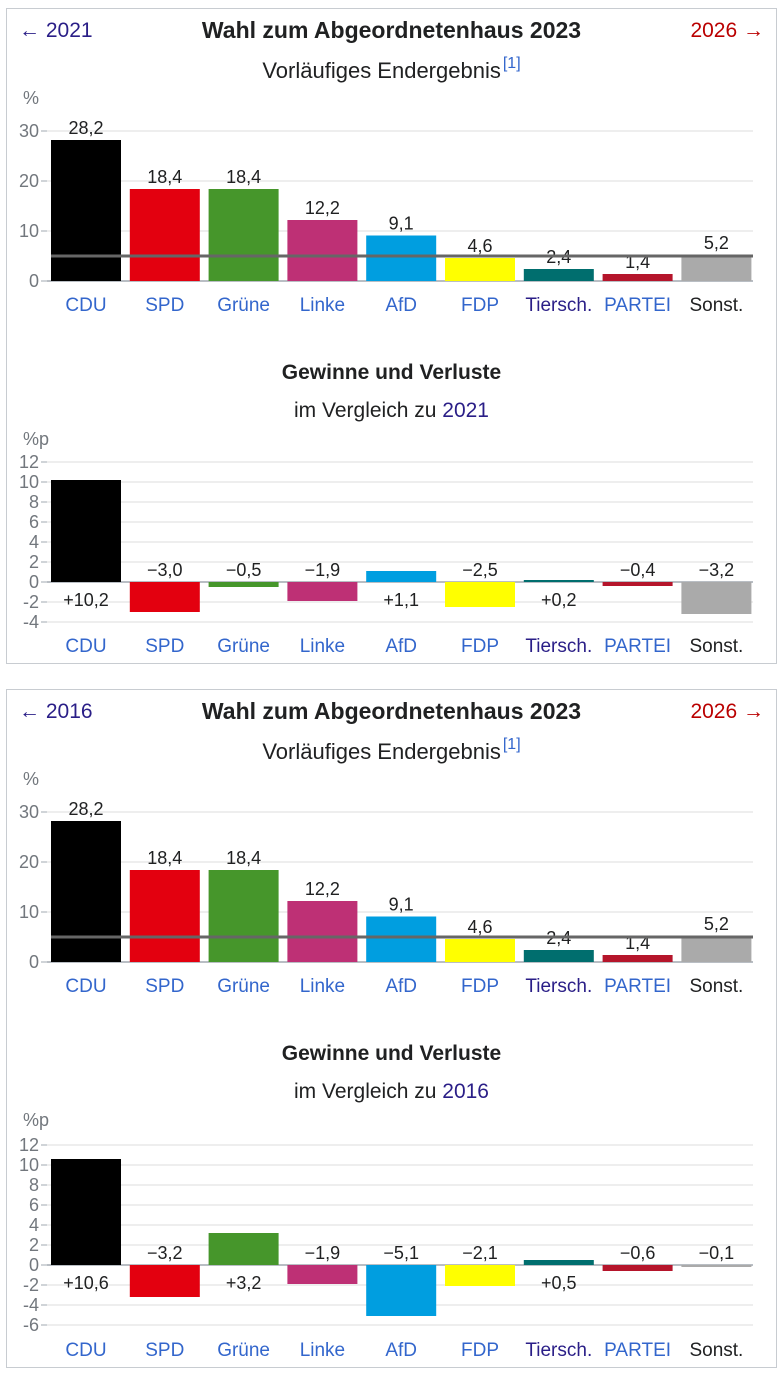  What do you see at coordinates (637, 584) in the screenshot?
I see `bar-partei` at bounding box center [637, 584].